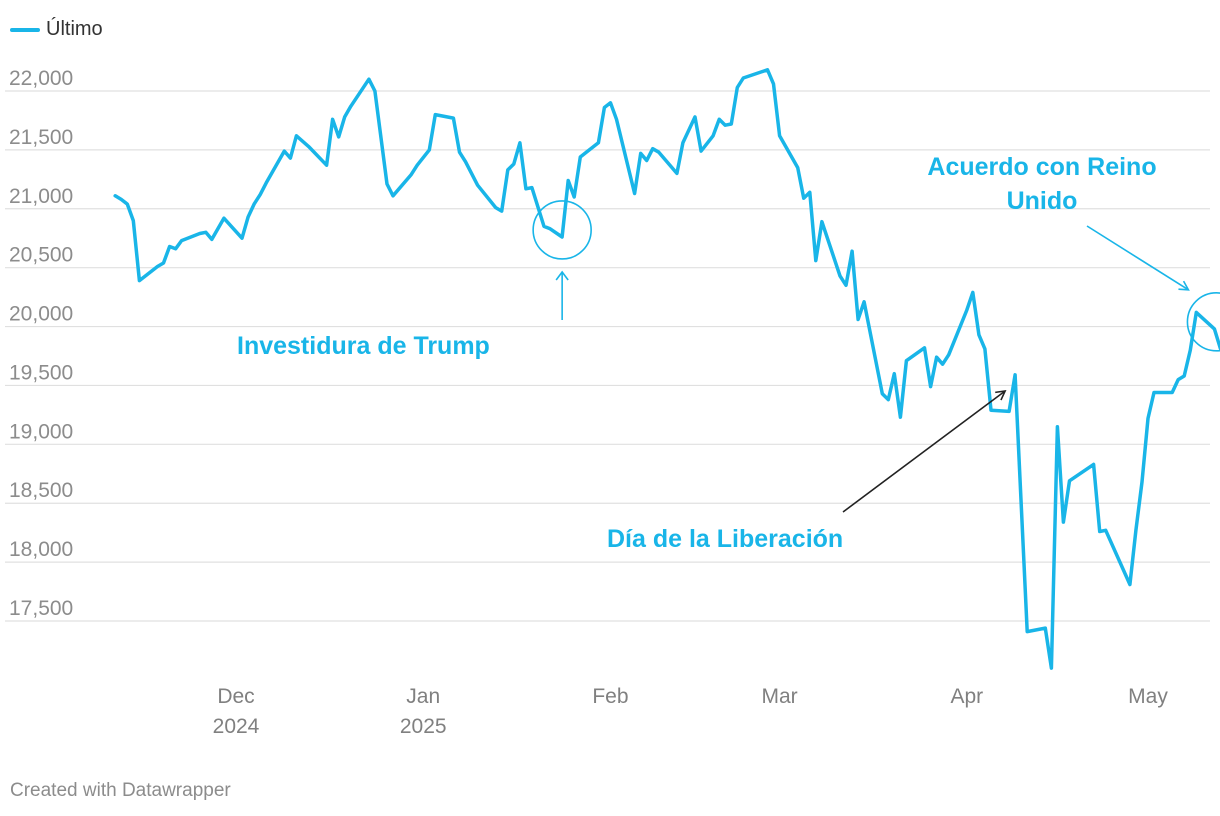 This screenshot has width=1220, height=816. Describe the element at coordinates (41, 608) in the screenshot. I see `y-tick-label: 17,500` at that location.